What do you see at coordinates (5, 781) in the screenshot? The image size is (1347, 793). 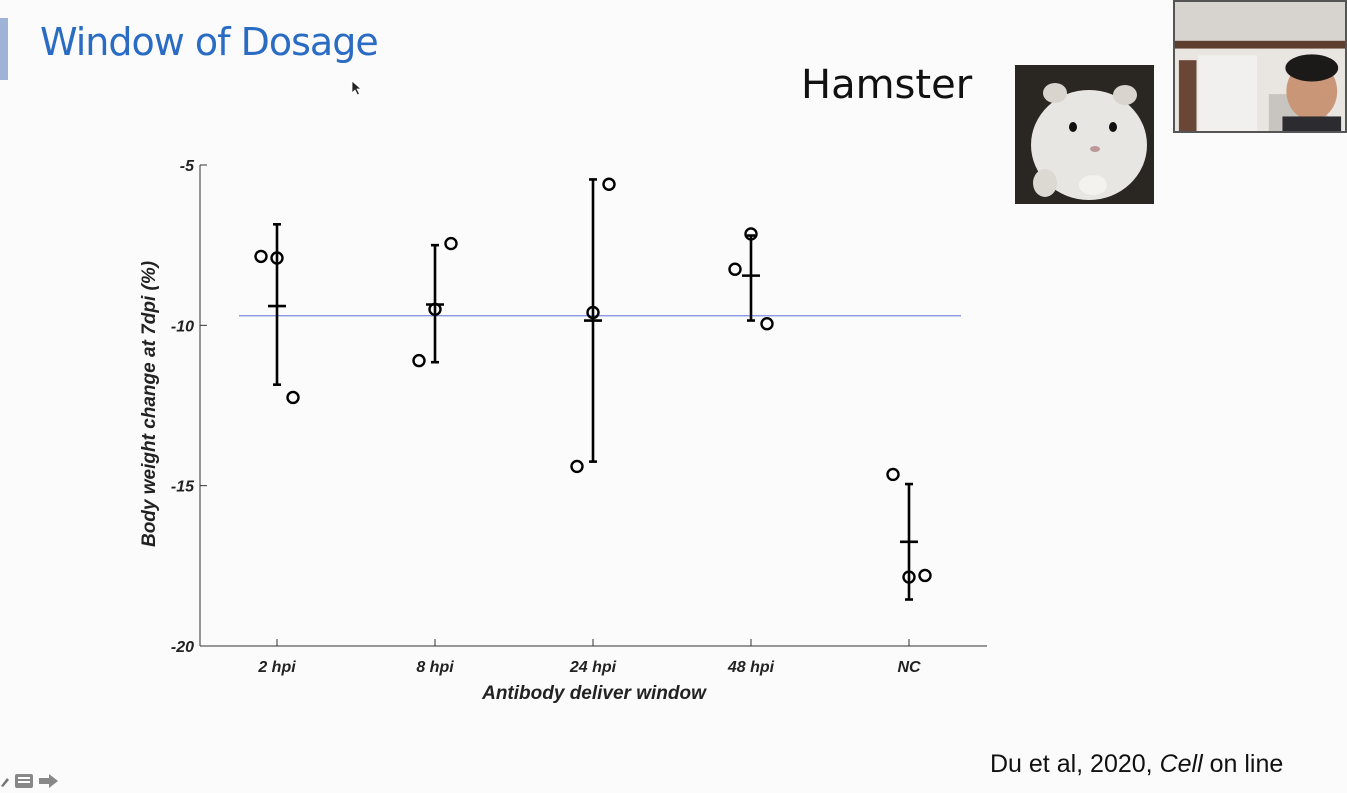 I see `pen-icon` at bounding box center [5, 781].